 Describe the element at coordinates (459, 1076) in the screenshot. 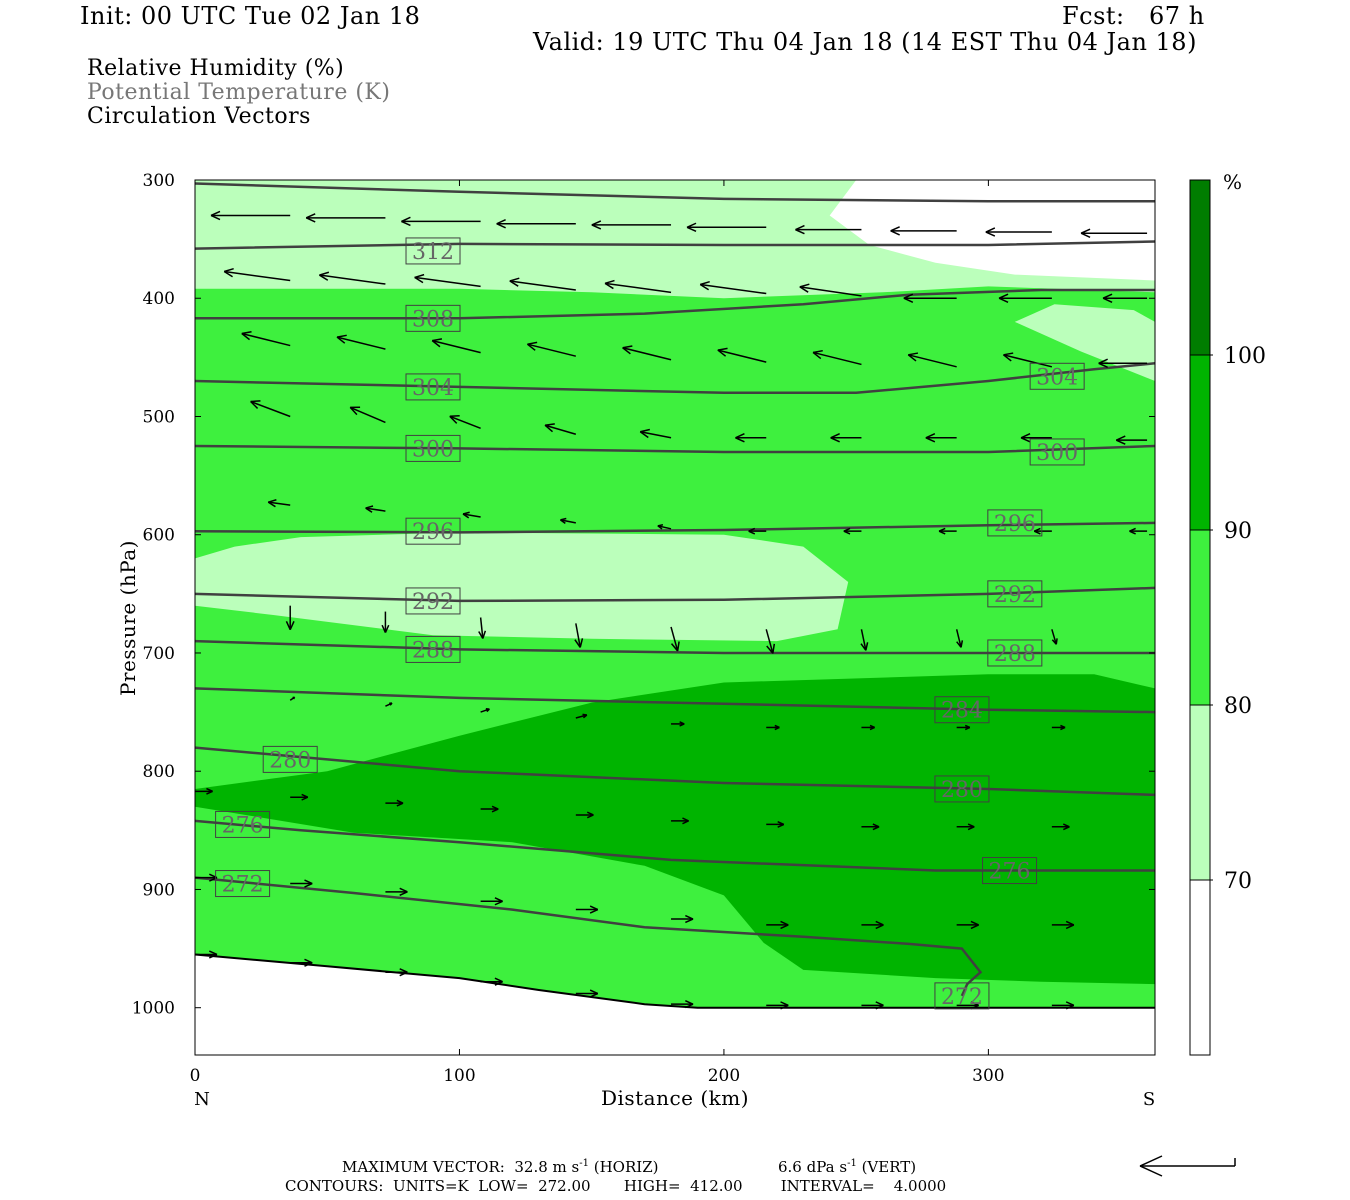

I see `x-tick-label: 100` at that location.